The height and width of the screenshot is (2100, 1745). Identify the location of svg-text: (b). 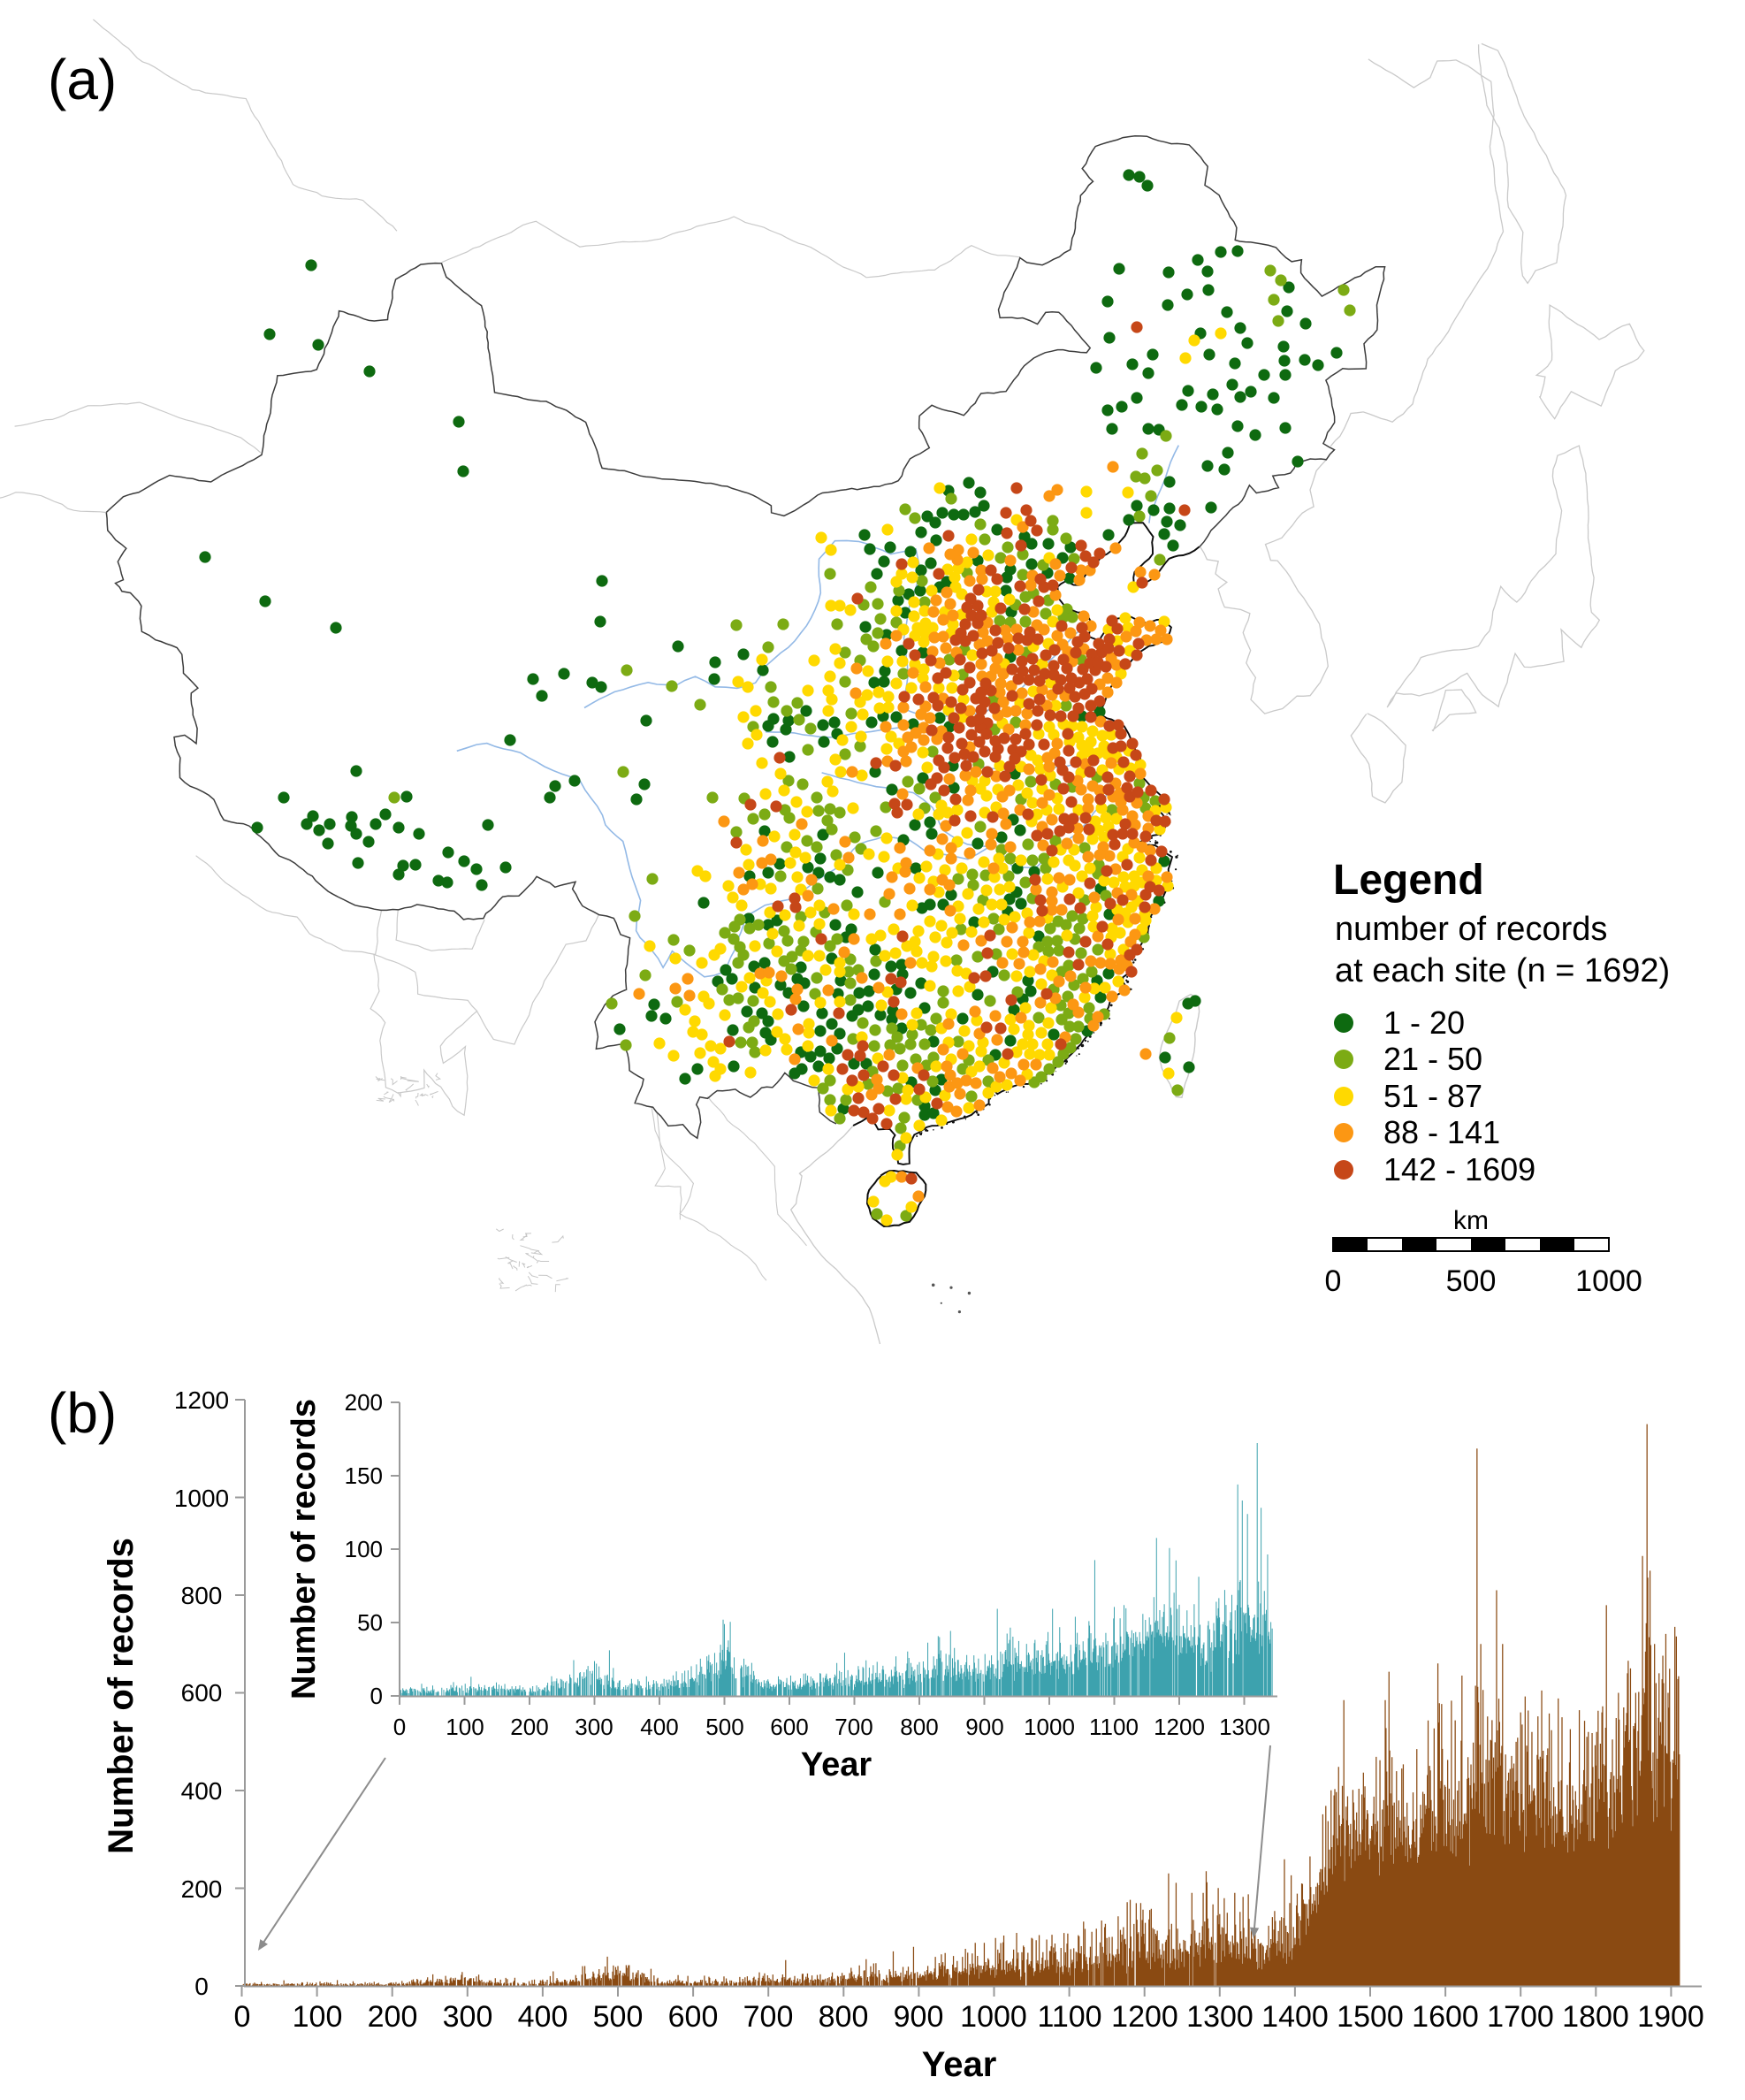
(82, 1413).